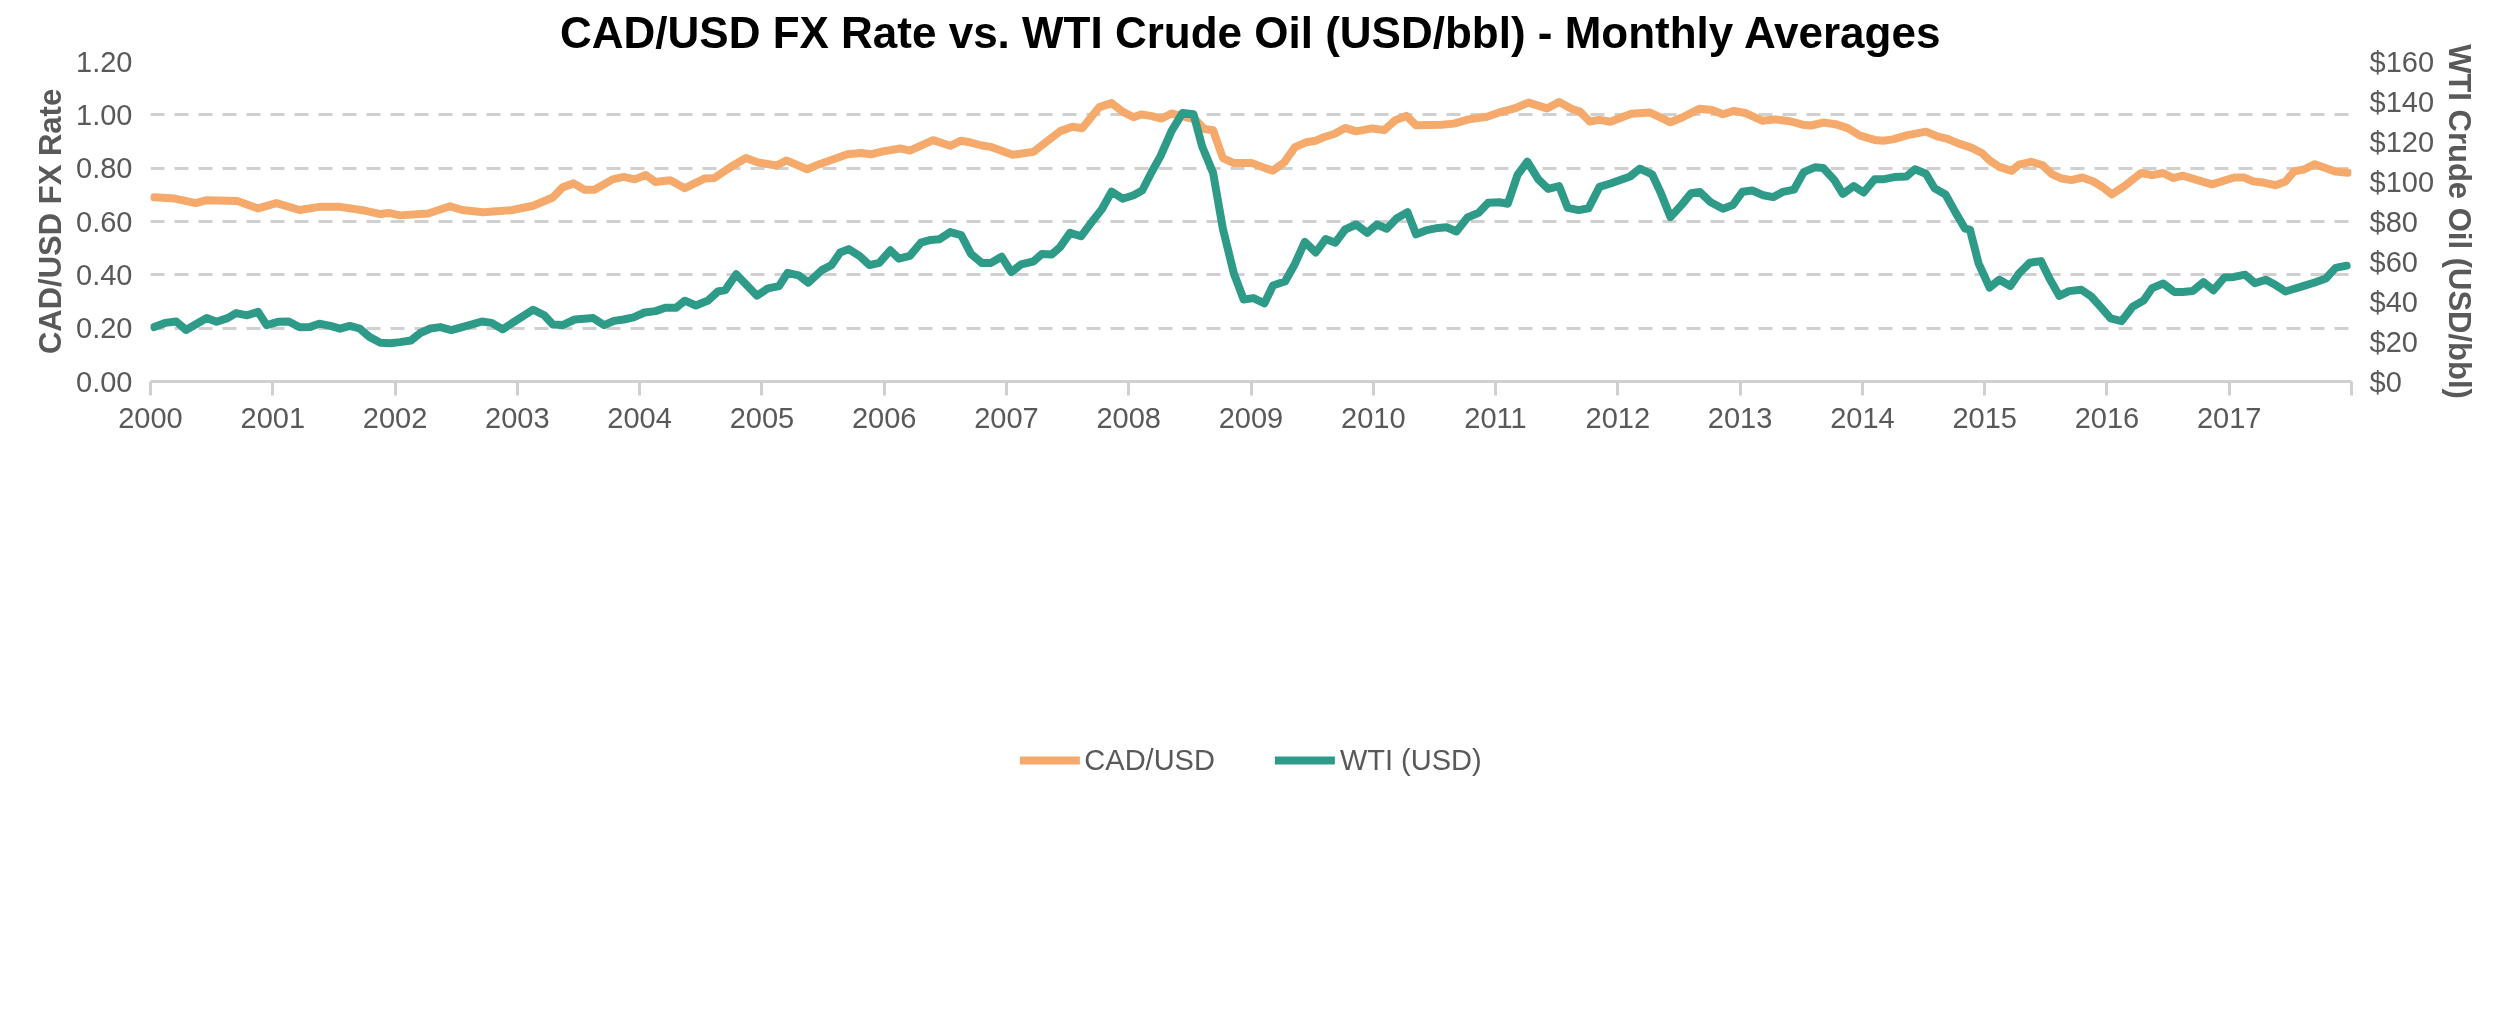  Describe the element at coordinates (2393, 301) in the screenshot. I see `y2-tick-label: $40` at that location.